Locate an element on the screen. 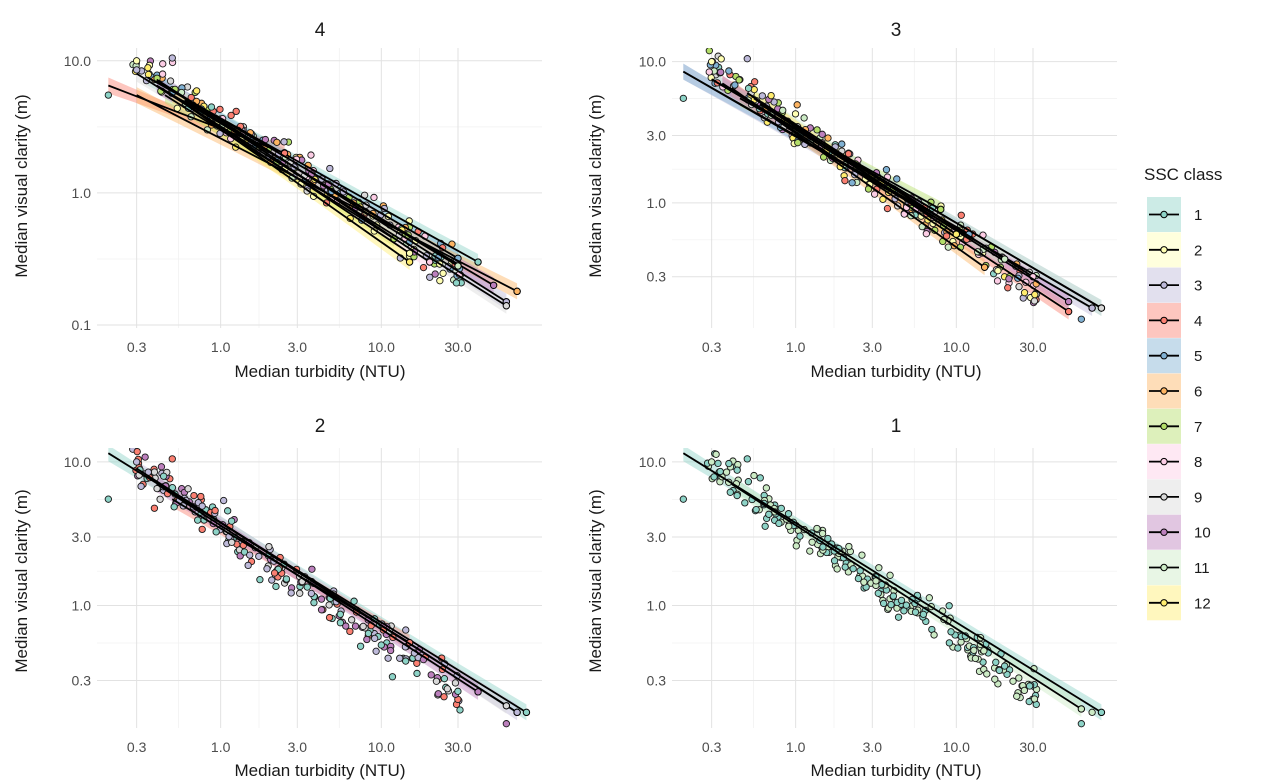 This screenshot has width=1279, height=780. legend-title: SSC class is located at coordinates (1183, 174).